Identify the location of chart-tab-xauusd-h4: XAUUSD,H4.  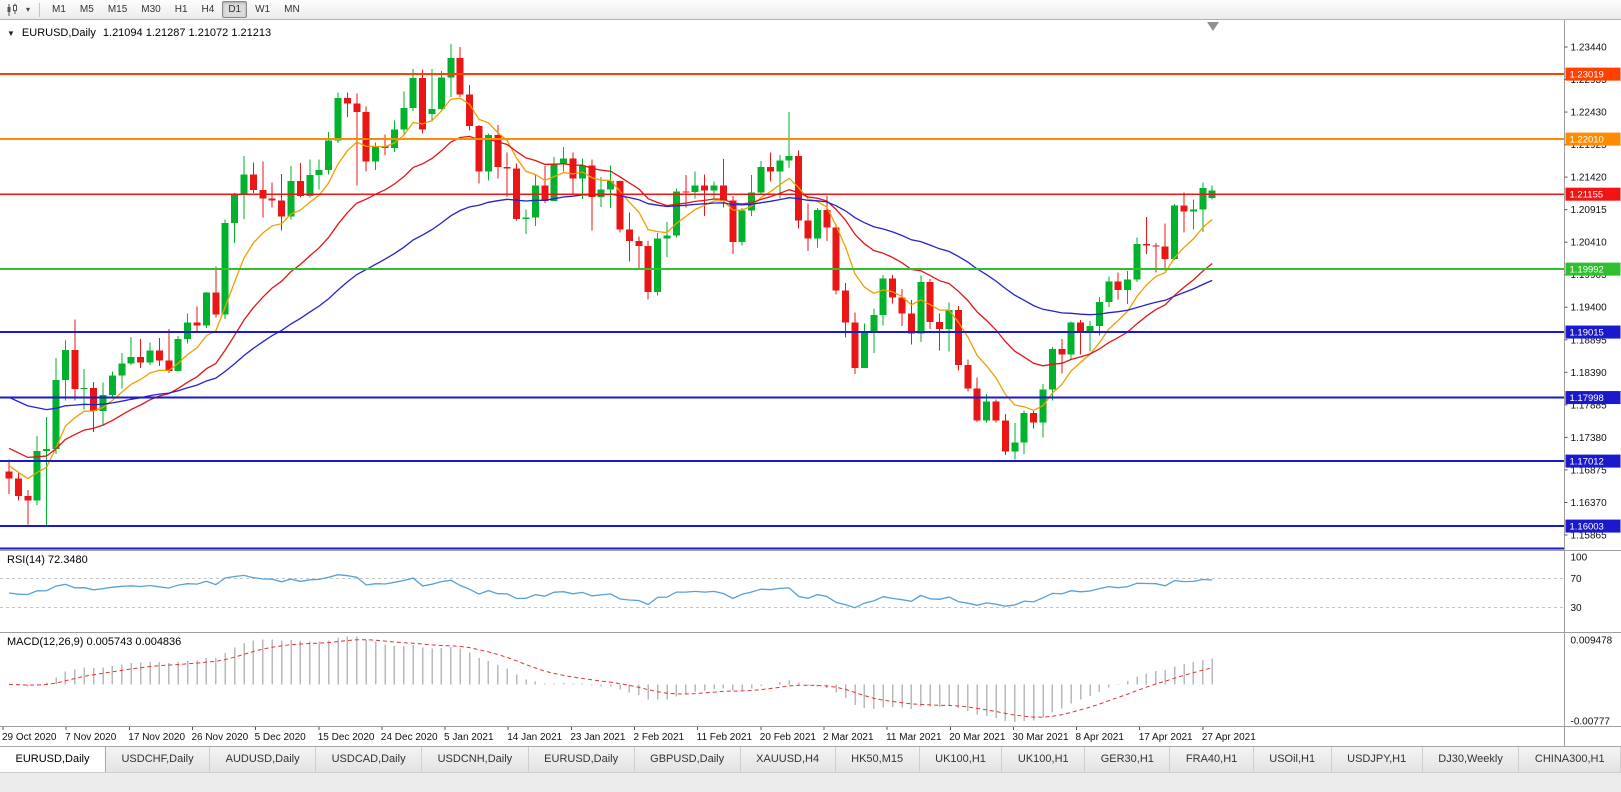
(788, 759).